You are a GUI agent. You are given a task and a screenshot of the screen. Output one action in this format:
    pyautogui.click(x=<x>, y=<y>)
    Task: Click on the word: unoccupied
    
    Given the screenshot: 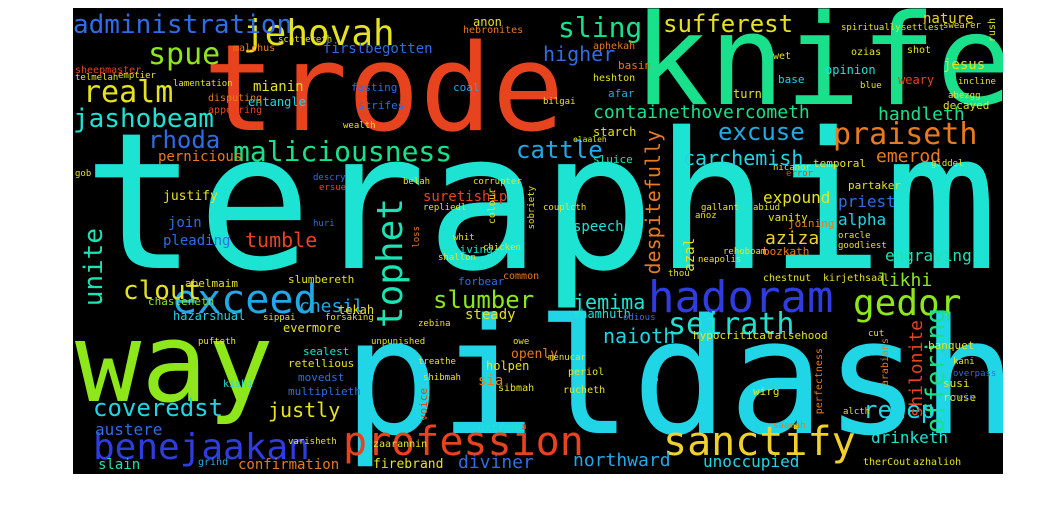 What is the action you would take?
    pyautogui.click(x=751, y=461)
    